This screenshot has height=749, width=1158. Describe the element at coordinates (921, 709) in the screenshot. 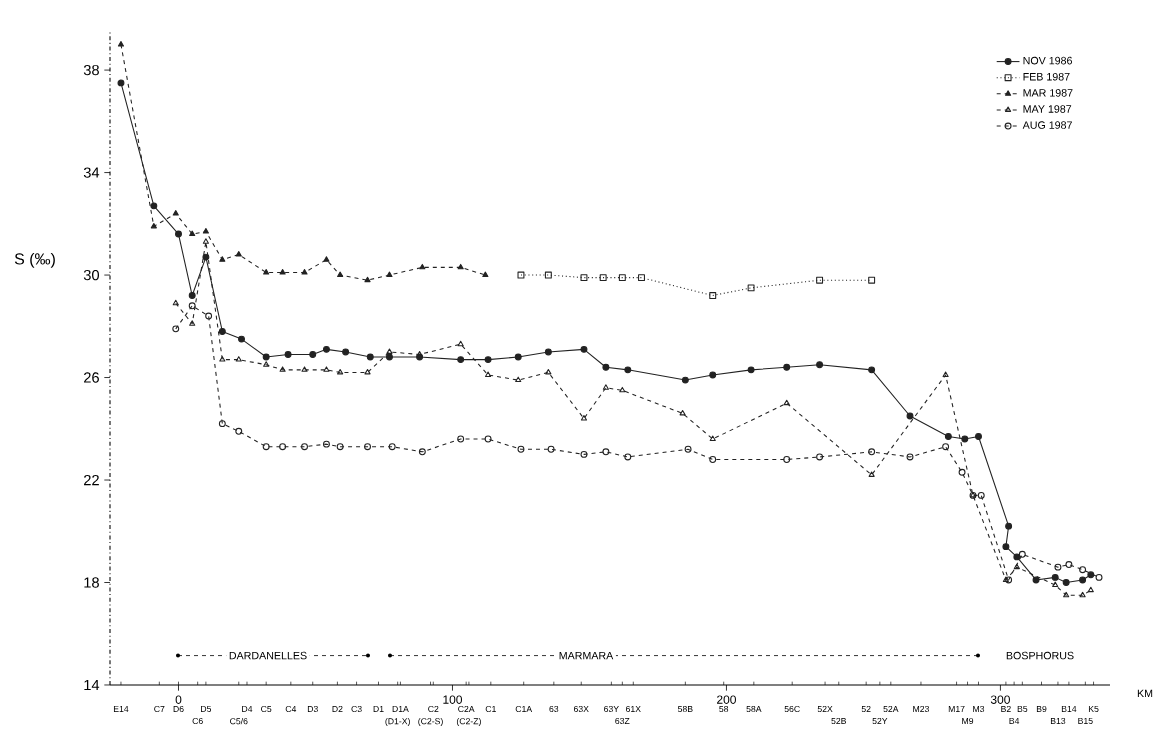

I see `text: M23` at that location.